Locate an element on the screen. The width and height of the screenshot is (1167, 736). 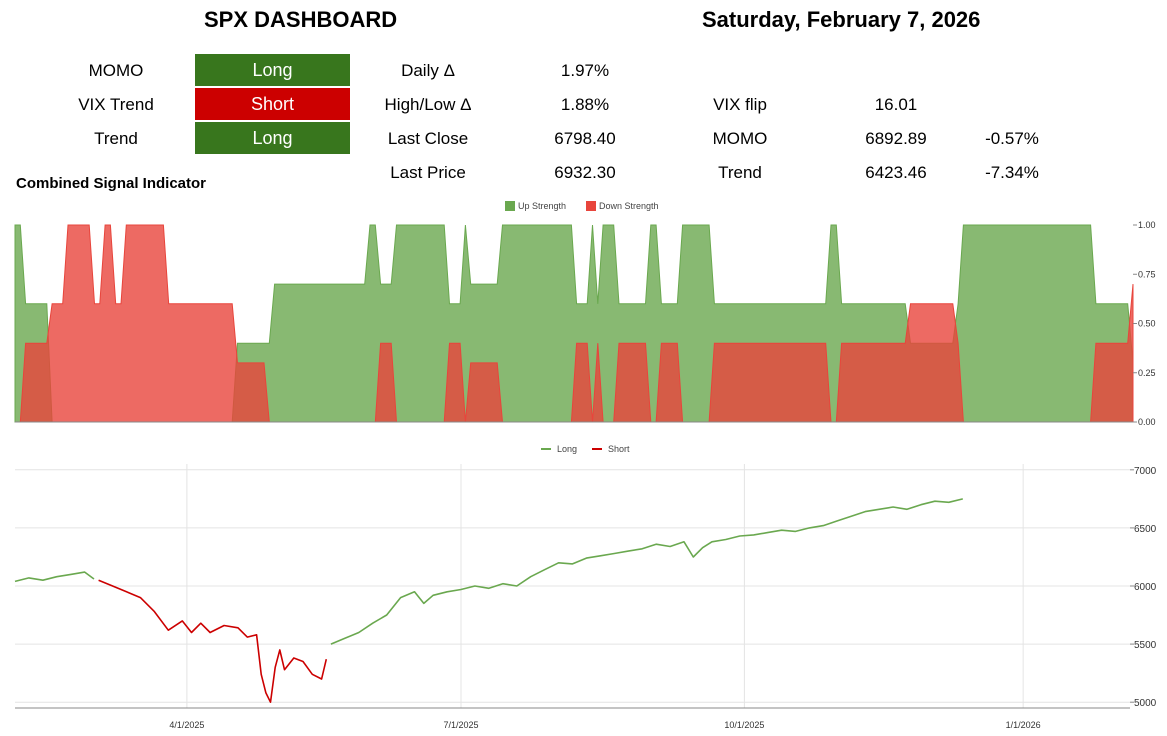
last-close-label: Last Close is located at coordinates (428, 138).